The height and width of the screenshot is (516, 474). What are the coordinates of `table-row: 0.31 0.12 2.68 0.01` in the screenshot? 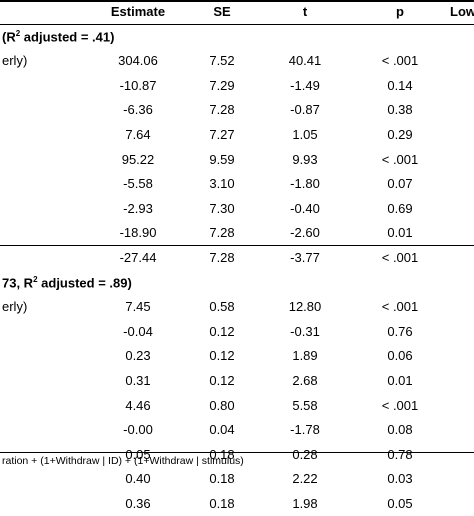 It's located at (237, 381).